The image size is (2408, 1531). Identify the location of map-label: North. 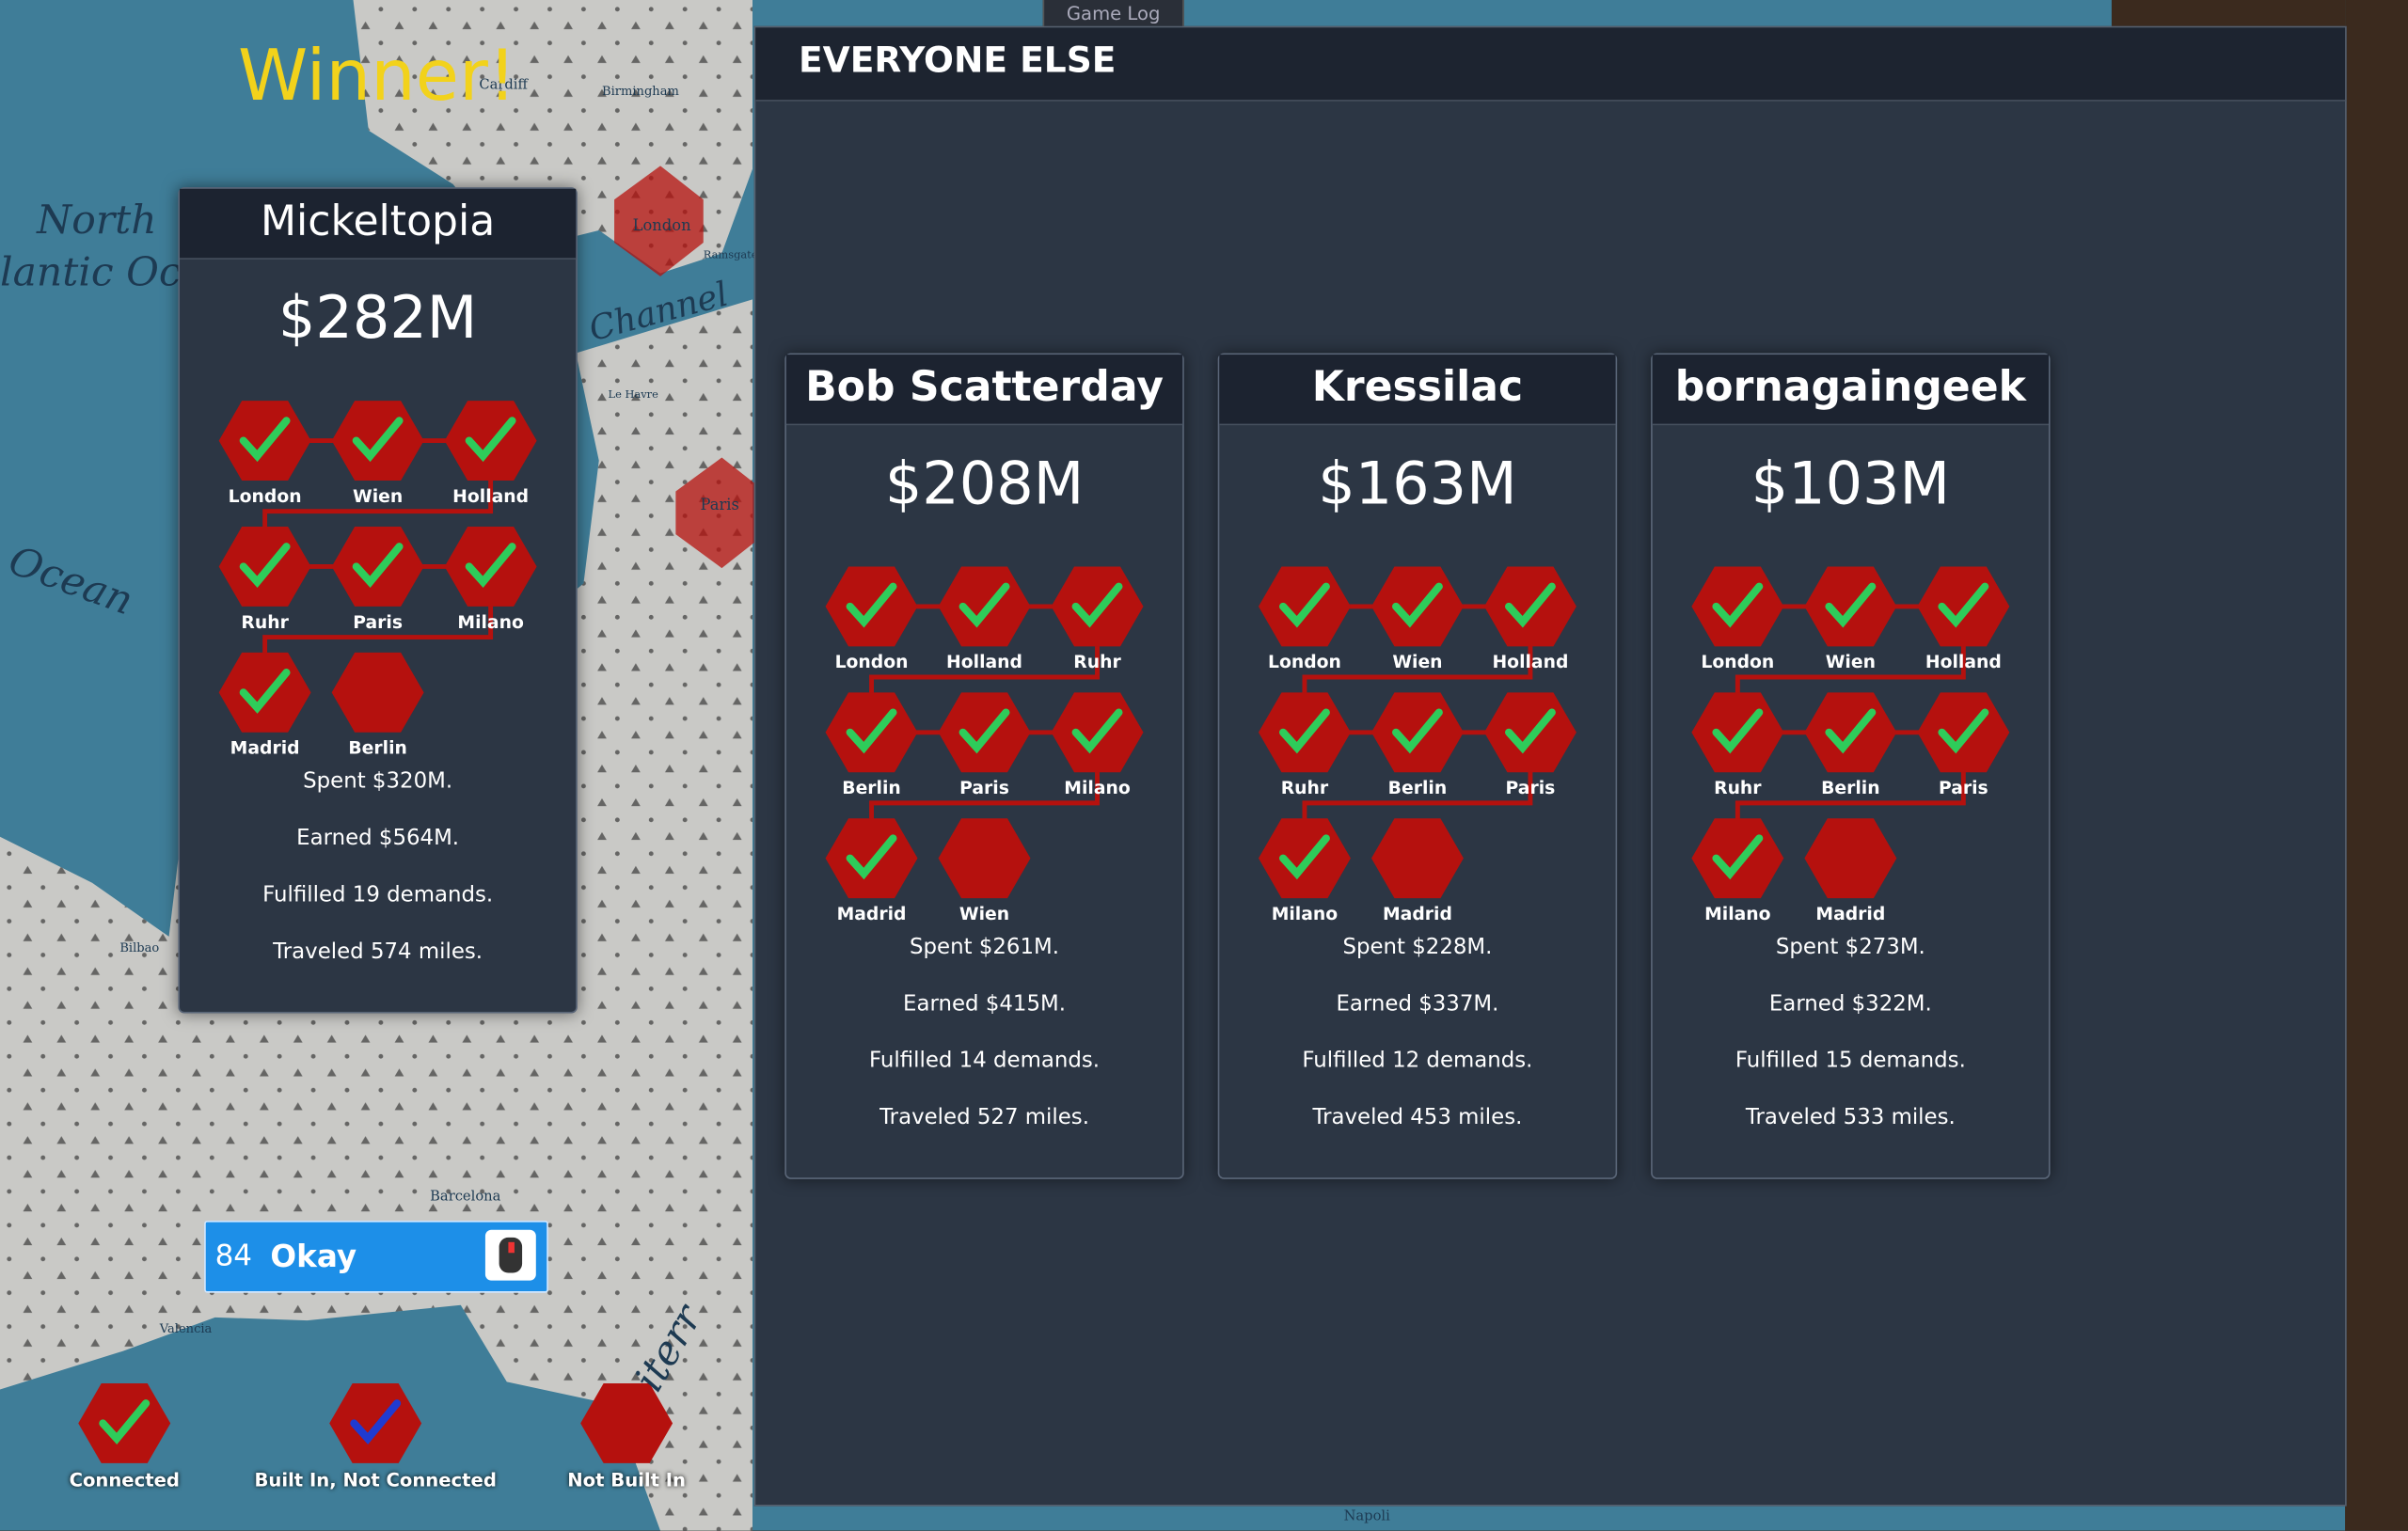
(96, 220).